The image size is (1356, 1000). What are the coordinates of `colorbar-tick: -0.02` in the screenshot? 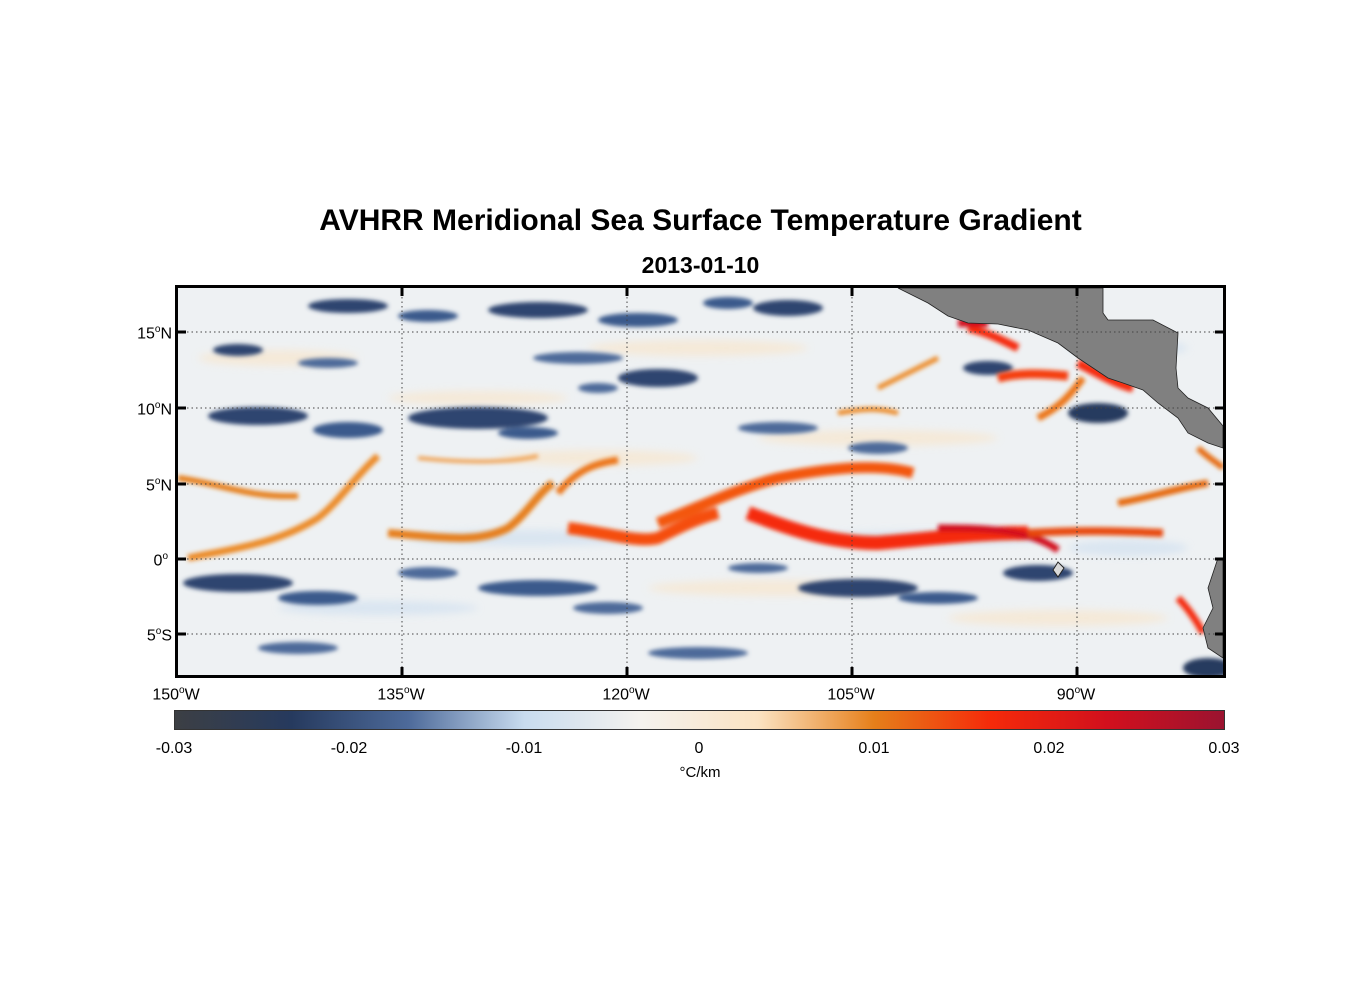 It's located at (349, 748).